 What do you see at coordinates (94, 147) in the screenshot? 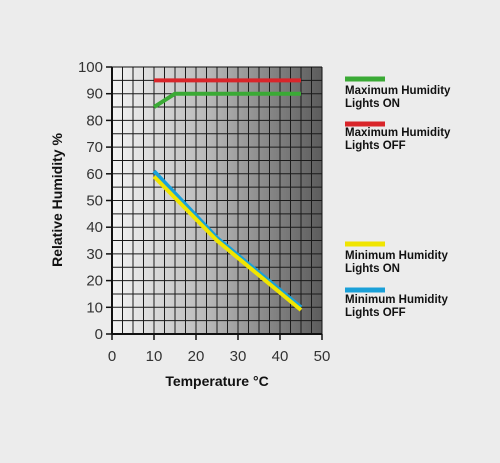
I see `y-tick-label: 70` at bounding box center [94, 147].